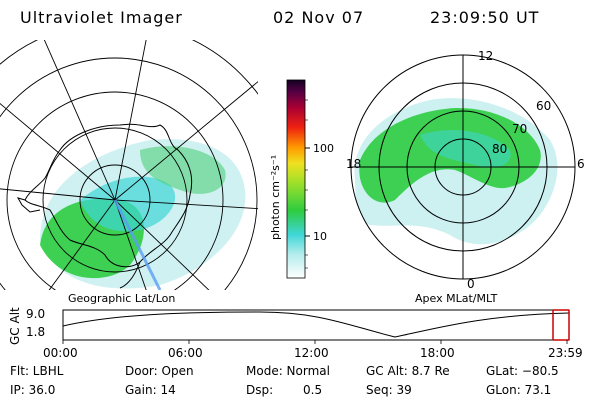 This screenshot has width=600, height=400. What do you see at coordinates (150, 390) in the screenshot?
I see `gain-label: Gain: 14` at bounding box center [150, 390].